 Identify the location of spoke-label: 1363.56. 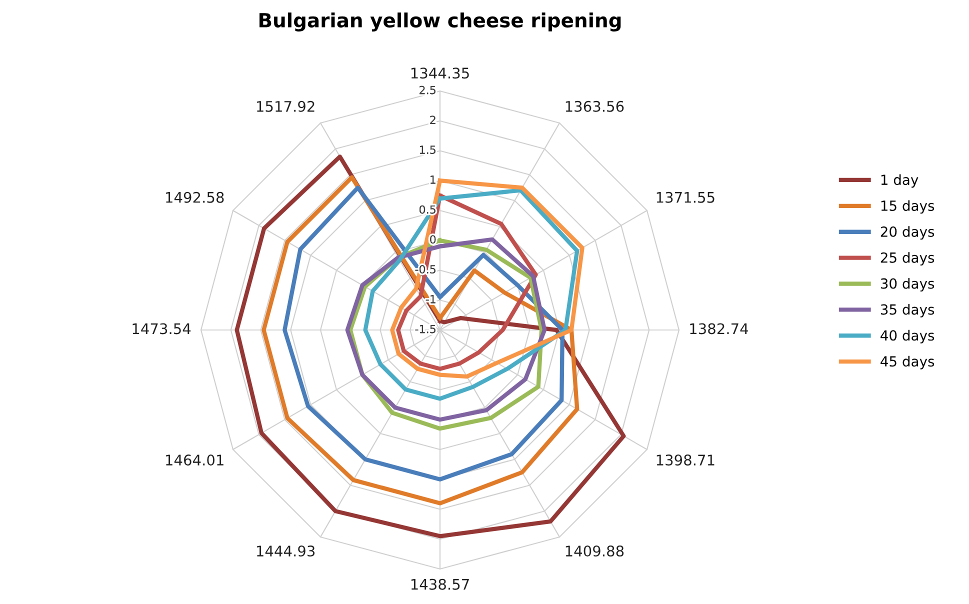
(595, 106).